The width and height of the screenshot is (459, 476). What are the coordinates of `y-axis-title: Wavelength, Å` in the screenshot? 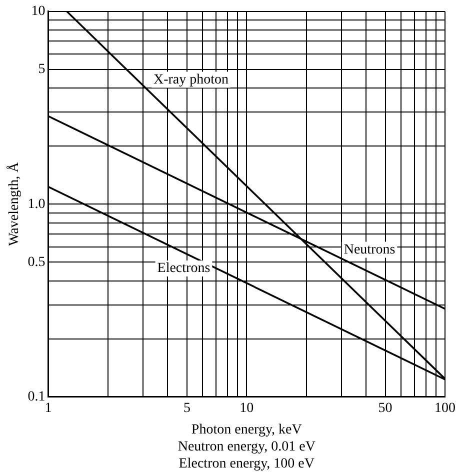 It's located at (14, 203).